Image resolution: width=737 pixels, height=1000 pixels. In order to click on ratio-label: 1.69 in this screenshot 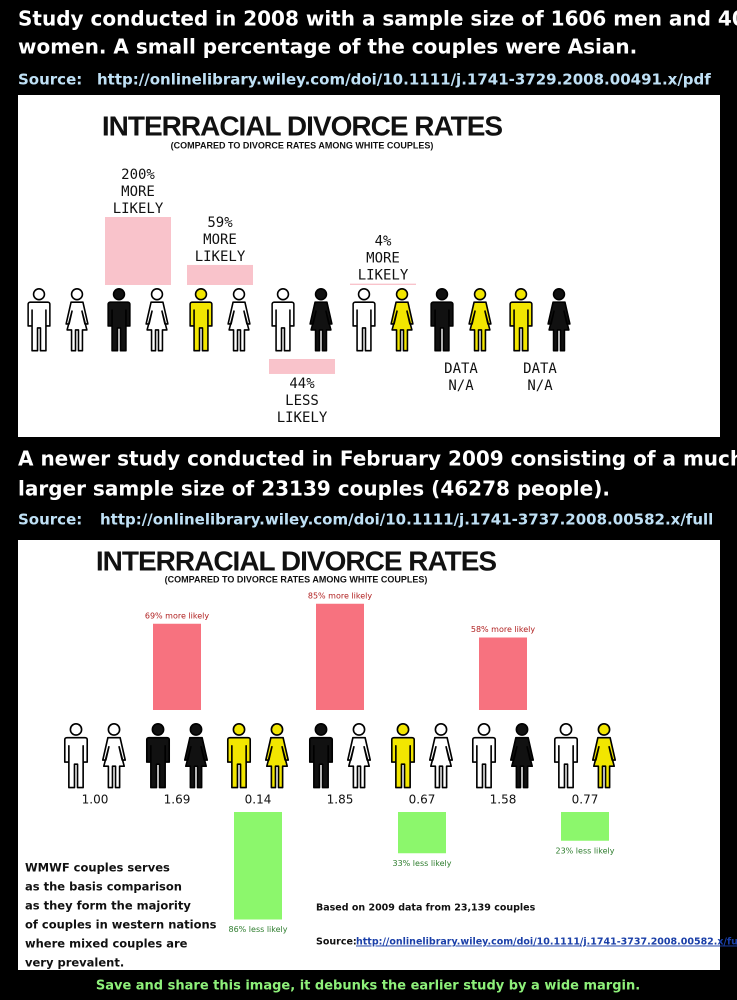, I will do `click(177, 800)`.